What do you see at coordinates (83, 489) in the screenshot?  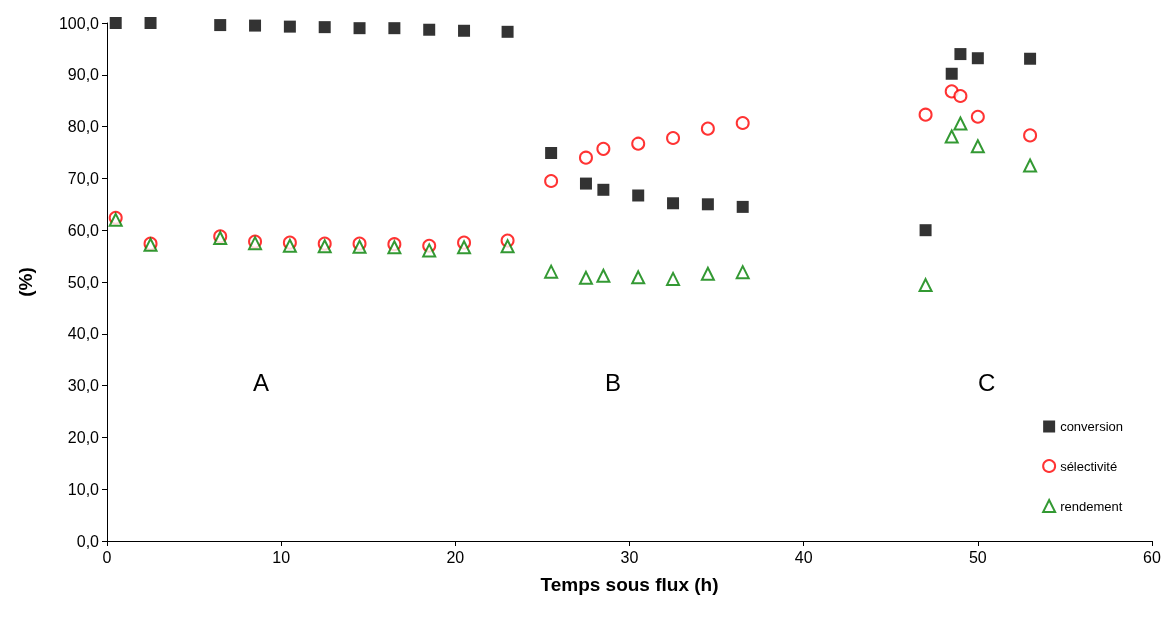 I see `y-tick-label: 10,0` at bounding box center [83, 489].